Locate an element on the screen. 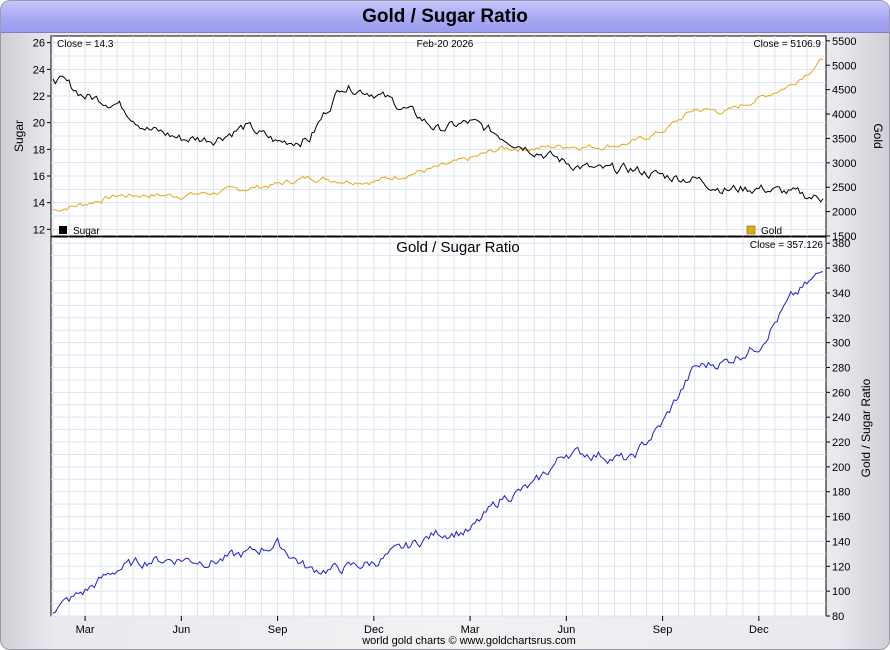  date-label: Feb-20 2026 is located at coordinates (445, 44).